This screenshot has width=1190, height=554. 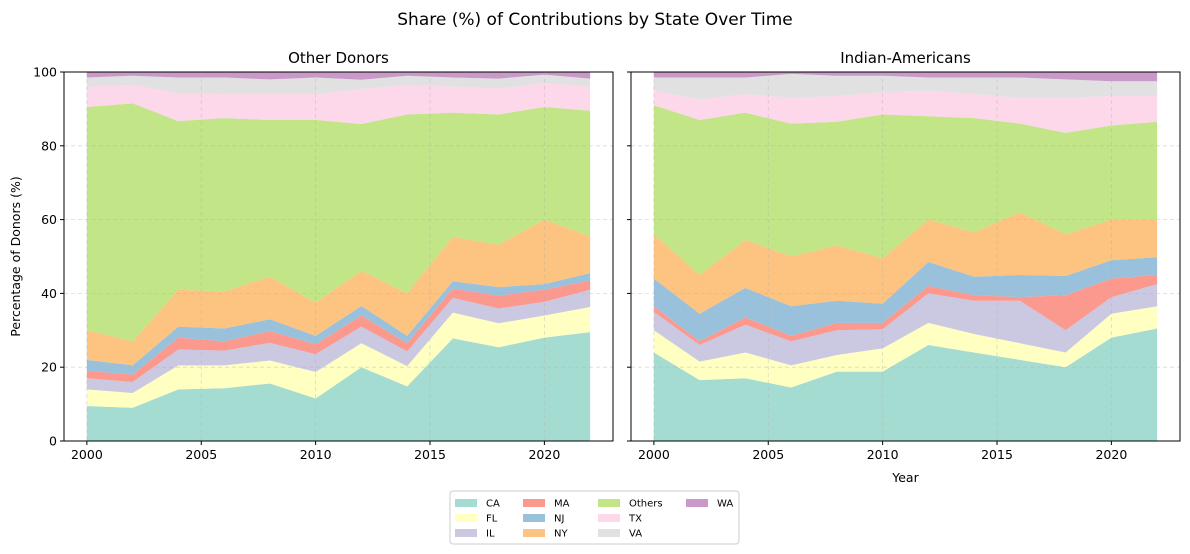 What do you see at coordinates (561, 534) in the screenshot?
I see `legend-label-ny: NY` at bounding box center [561, 534].